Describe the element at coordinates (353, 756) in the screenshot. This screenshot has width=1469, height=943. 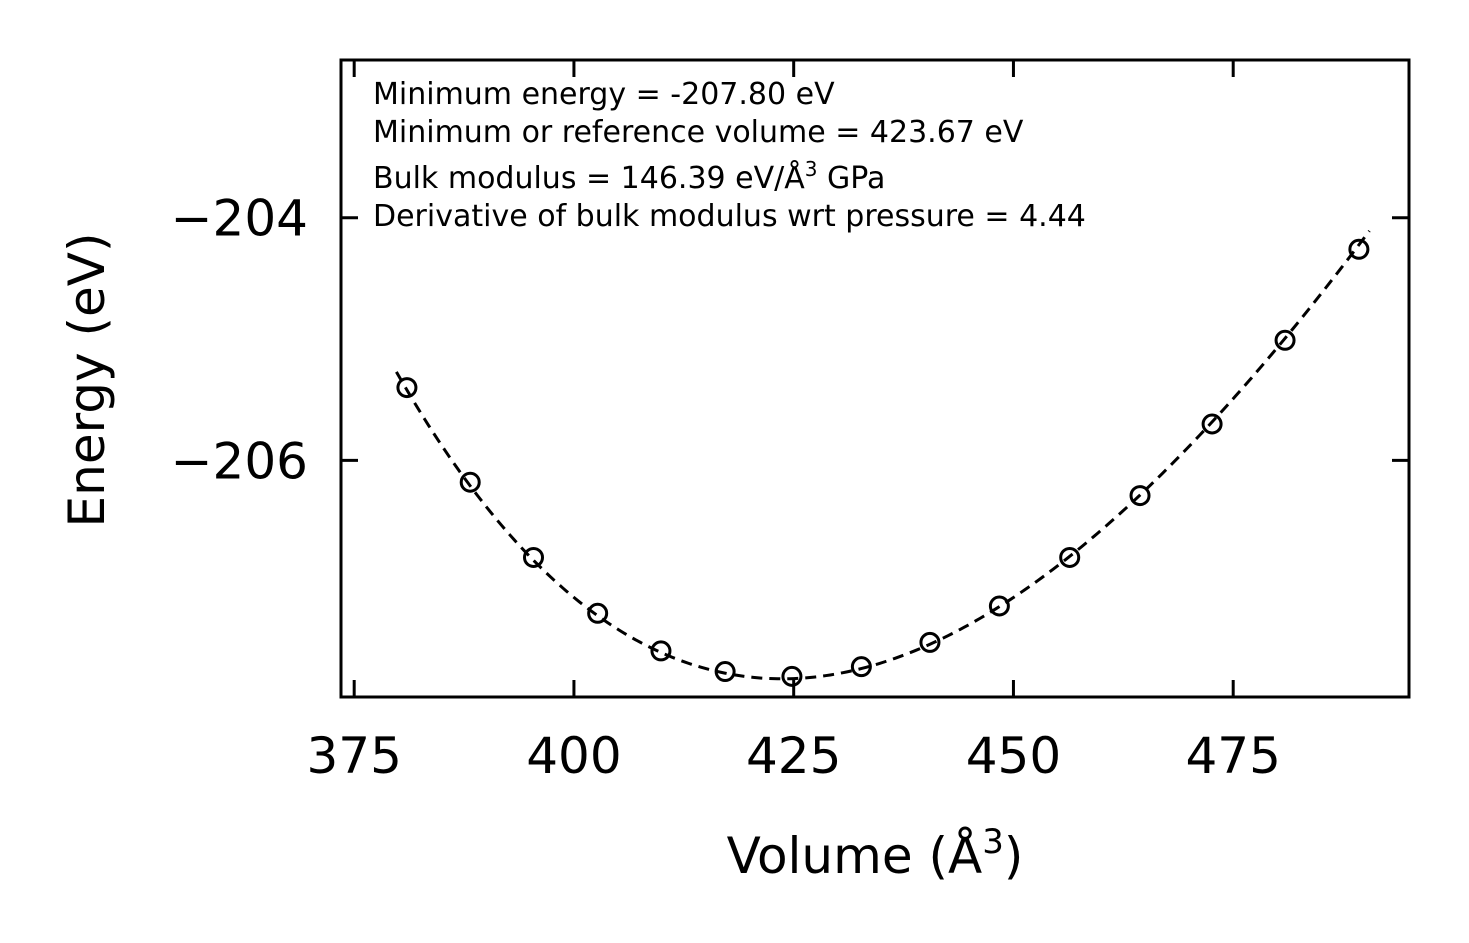
I see `x-tick-label: 375` at that location.